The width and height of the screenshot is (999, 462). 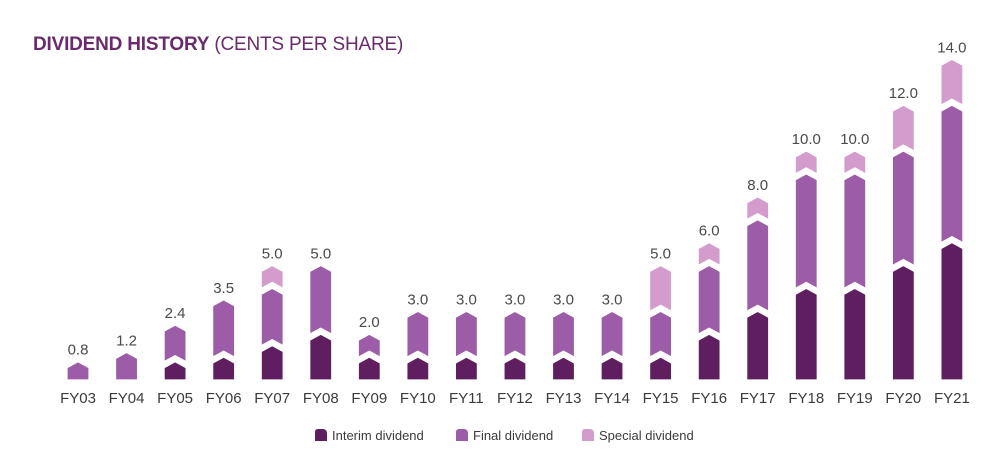 What do you see at coordinates (951, 47) in the screenshot?
I see `total-label-fy21: 14.0` at bounding box center [951, 47].